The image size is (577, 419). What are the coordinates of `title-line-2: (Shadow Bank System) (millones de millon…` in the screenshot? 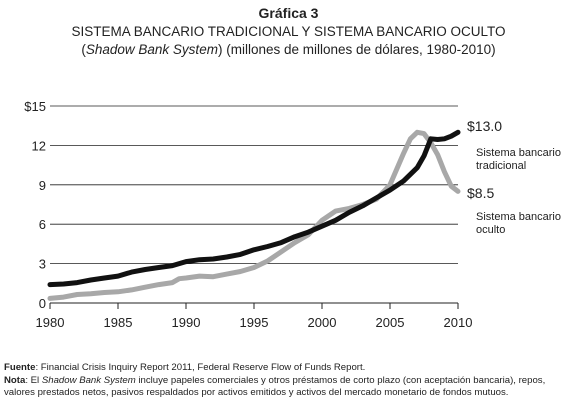 It's located at (288, 50).